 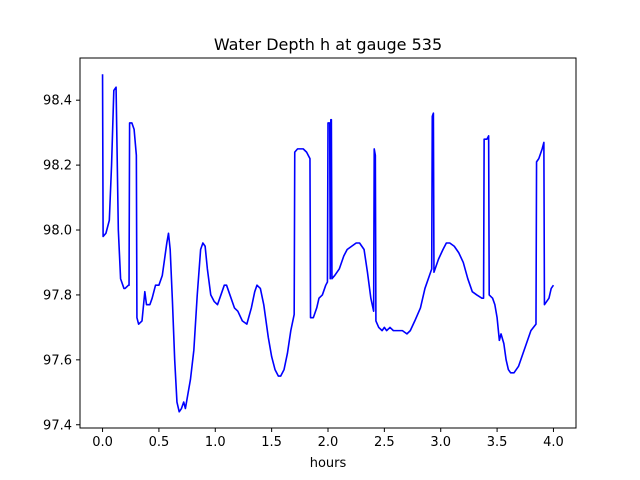 What do you see at coordinates (328, 463) in the screenshot?
I see `x-axis-label: hours` at bounding box center [328, 463].